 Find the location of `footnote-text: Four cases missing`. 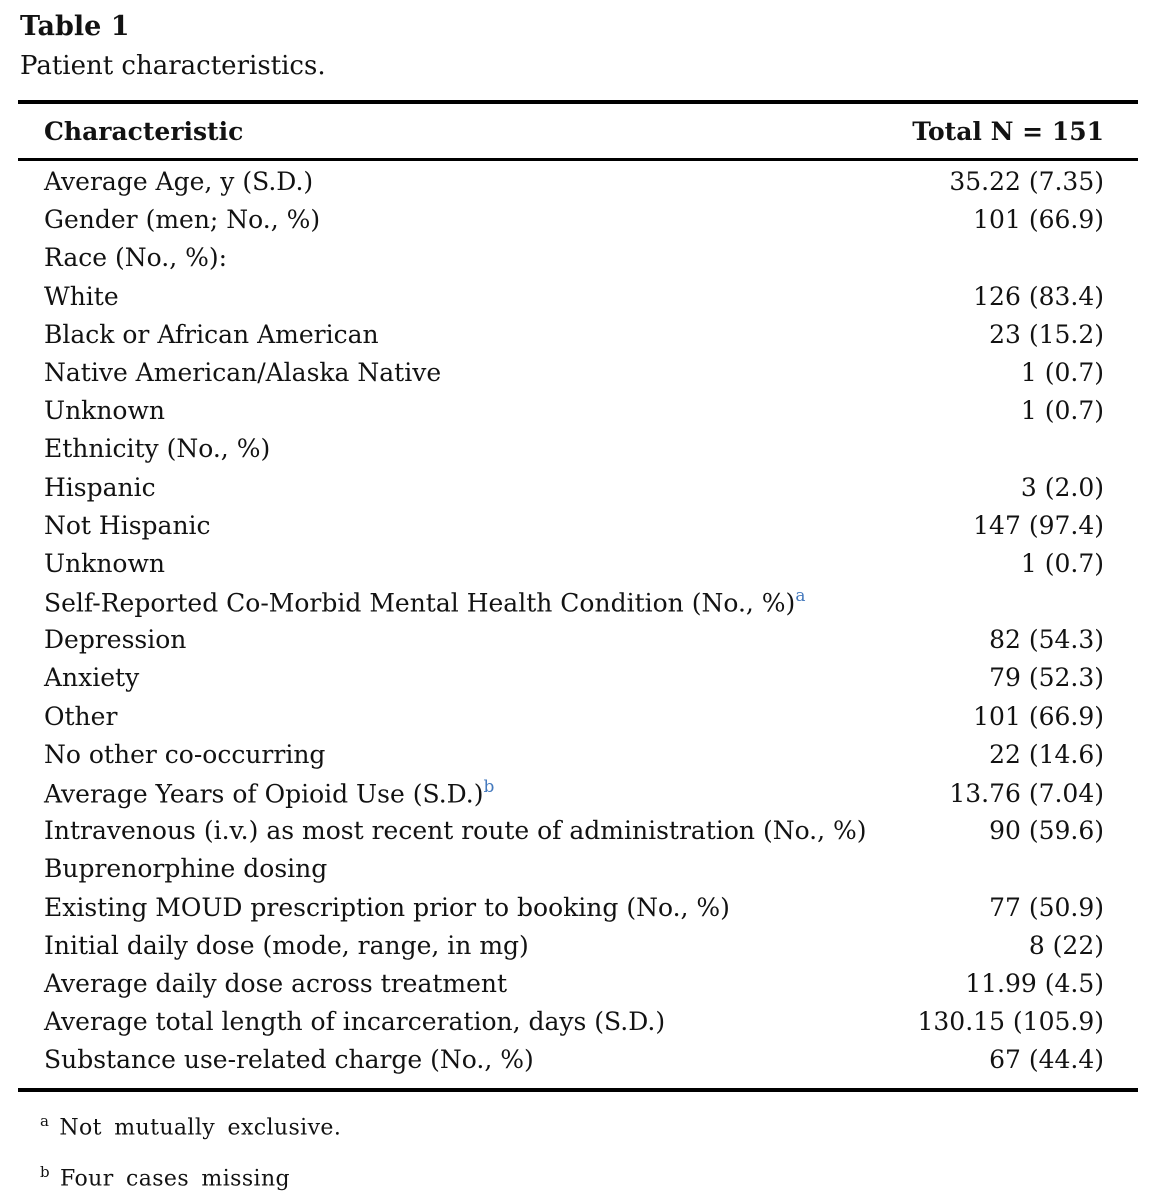

footnote-text: Four cases missing is located at coordinates (175, 1179).